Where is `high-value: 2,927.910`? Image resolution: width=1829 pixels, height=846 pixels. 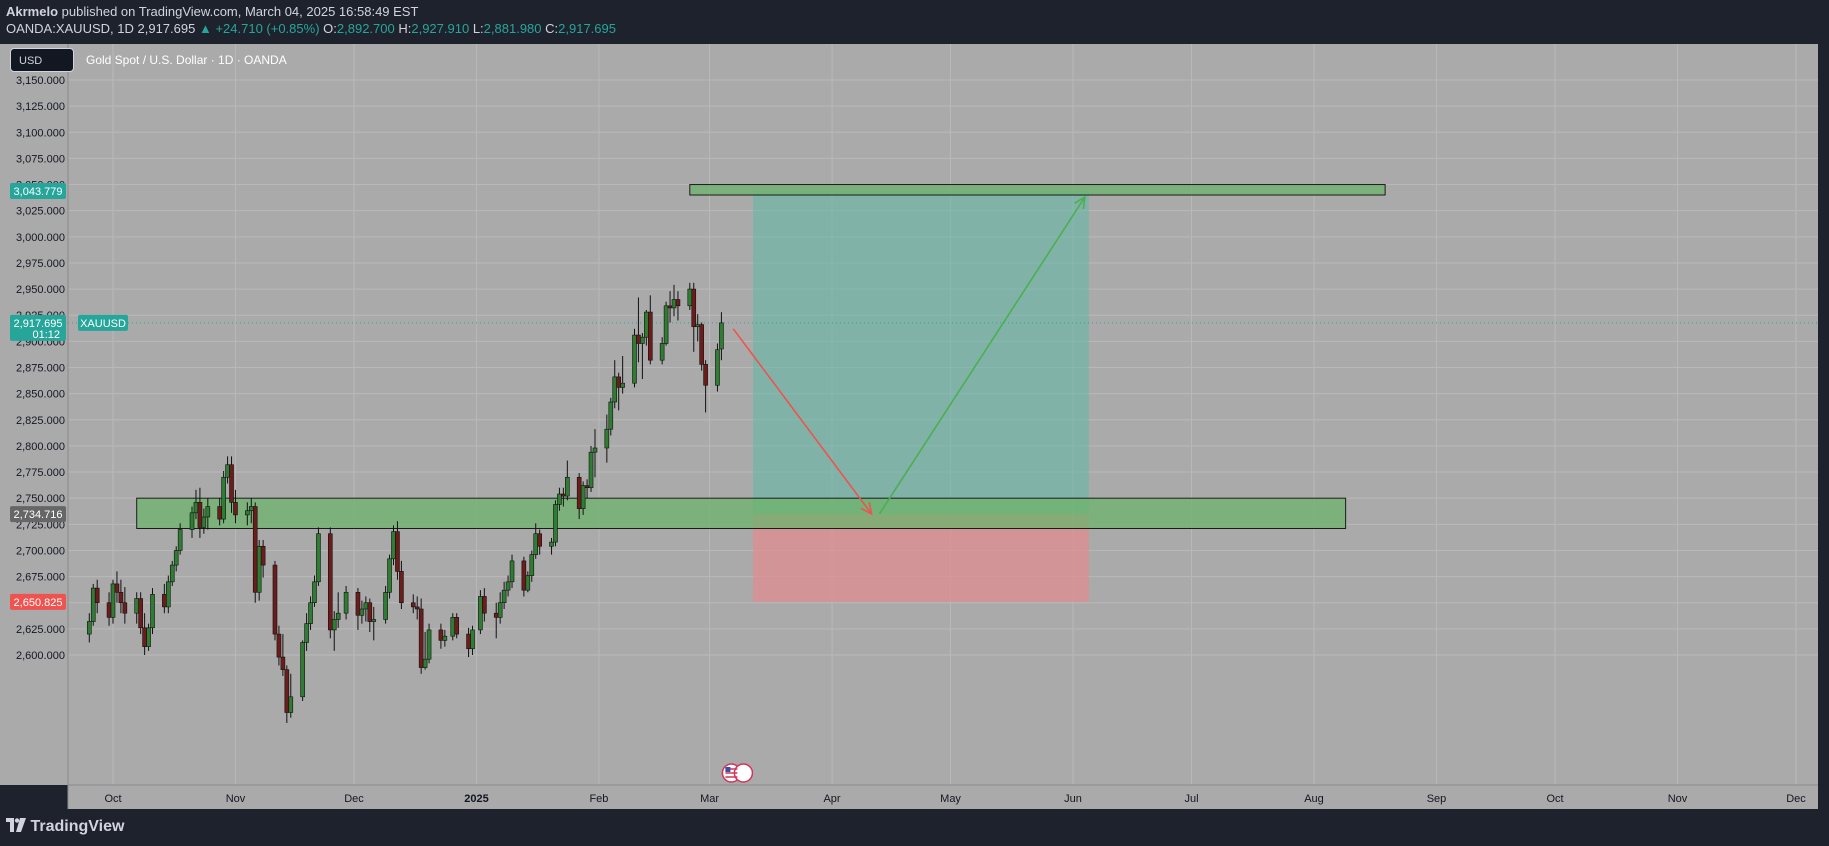
high-value: 2,927.910 is located at coordinates (440, 28).